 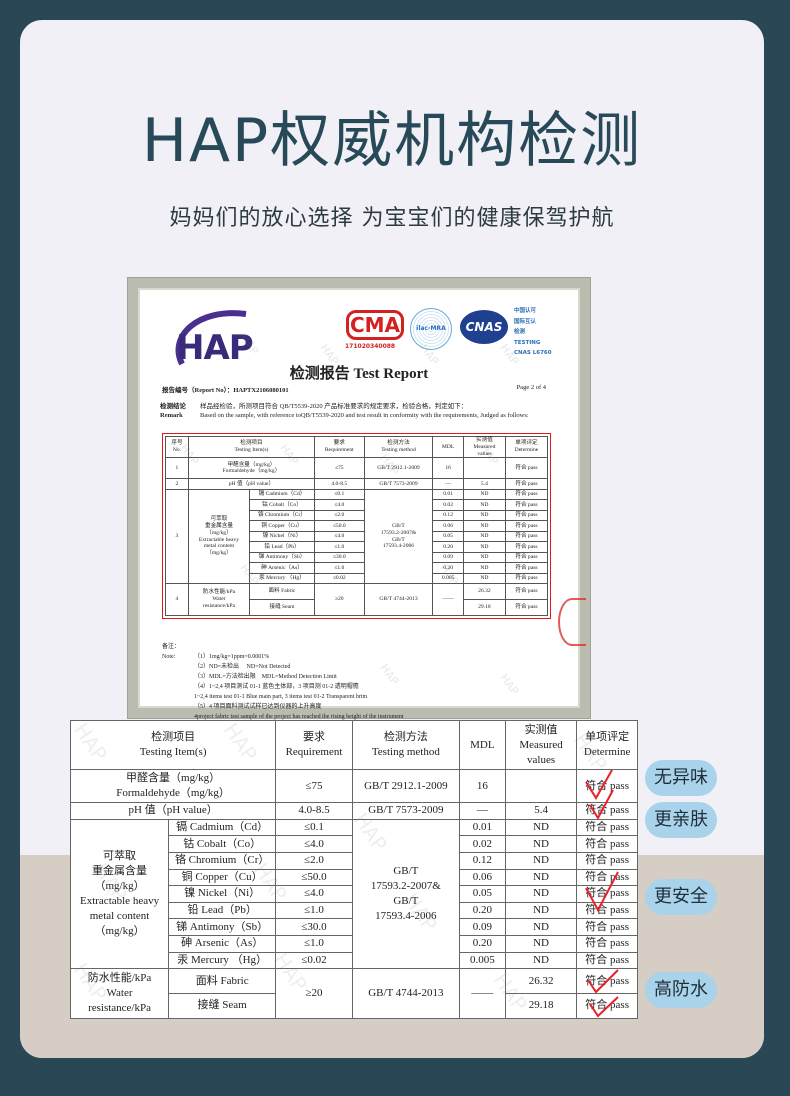 I want to click on report-title: 检测报告 Test Report, so click(x=359, y=374).